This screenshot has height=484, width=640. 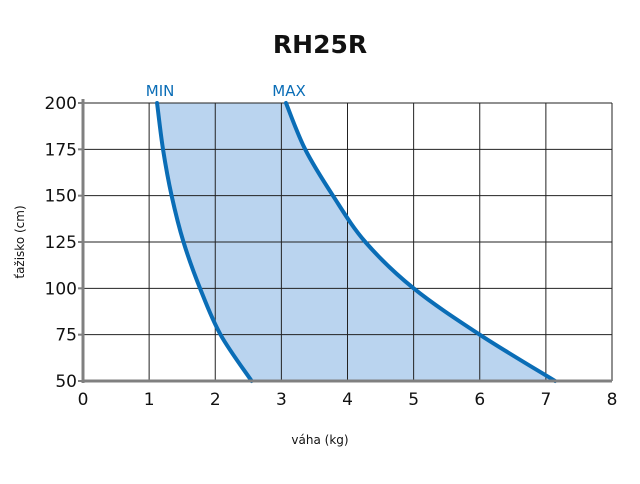 I want to click on y-tick-label: 50, so click(x=66, y=382).